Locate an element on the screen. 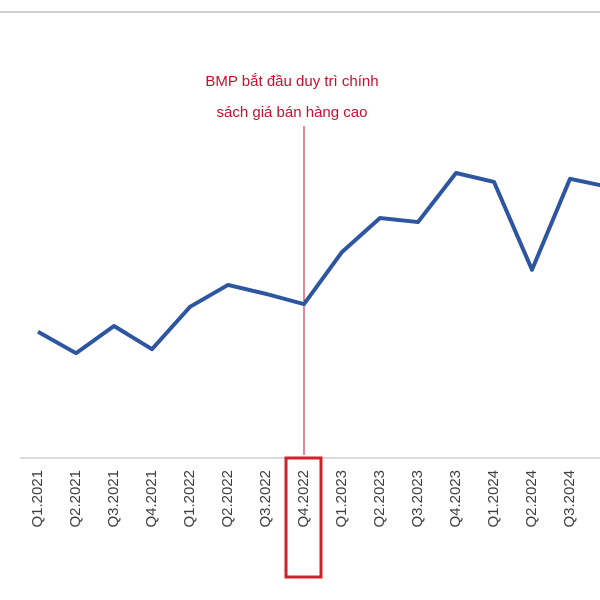 Image resolution: width=600 pixels, height=600 pixels. x-tick-label: Q2.2024 is located at coordinates (531, 499).